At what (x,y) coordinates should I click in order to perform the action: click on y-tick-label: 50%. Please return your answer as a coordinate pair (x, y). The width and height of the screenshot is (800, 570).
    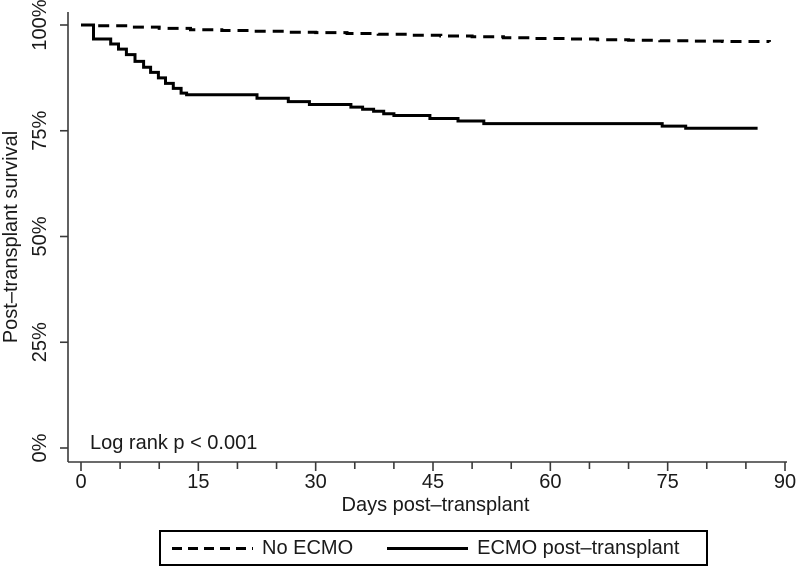
    Looking at the image, I should click on (40, 236).